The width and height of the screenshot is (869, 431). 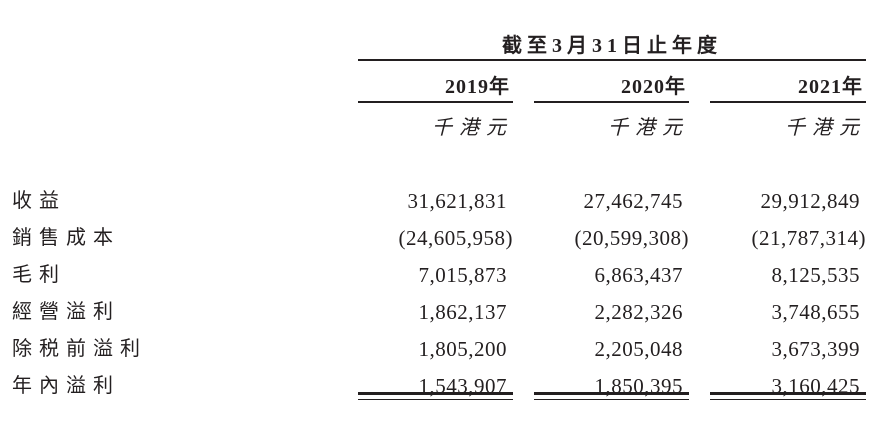 I want to click on bottom-rule-row, so click(x=434, y=395).